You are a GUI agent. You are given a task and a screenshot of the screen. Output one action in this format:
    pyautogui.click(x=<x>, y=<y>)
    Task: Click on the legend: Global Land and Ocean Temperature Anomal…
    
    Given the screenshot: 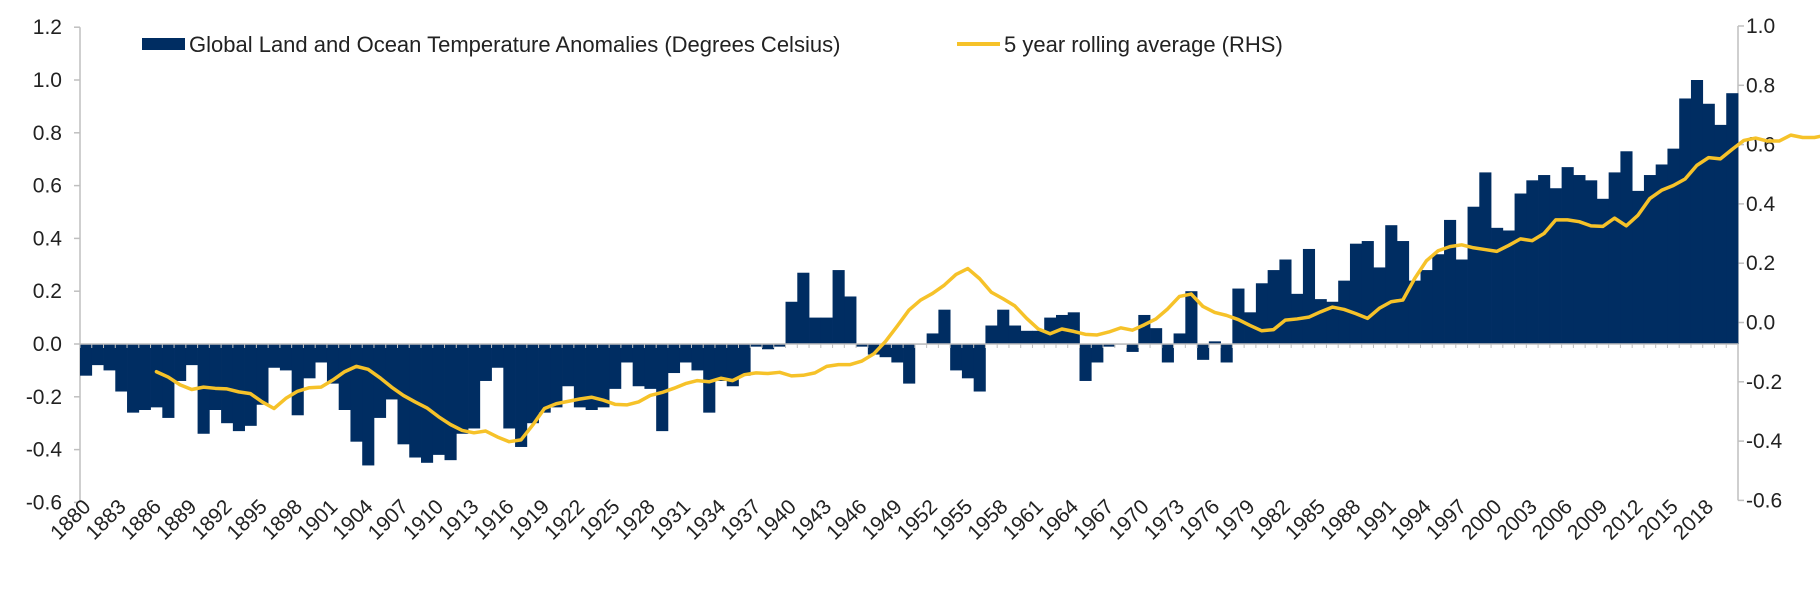 What is the action you would take?
    pyautogui.click(x=712, y=44)
    